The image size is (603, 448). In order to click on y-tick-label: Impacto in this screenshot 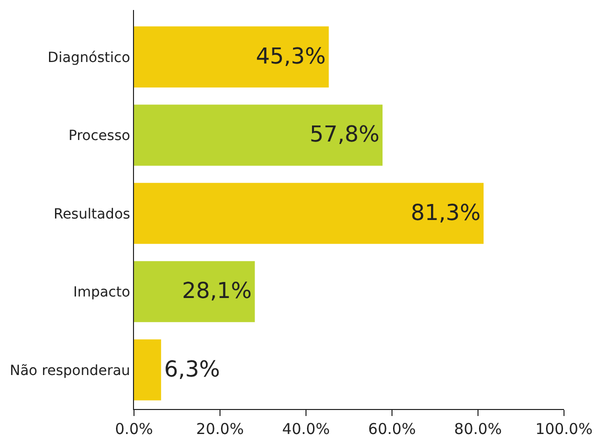, I will do `click(101, 292)`.